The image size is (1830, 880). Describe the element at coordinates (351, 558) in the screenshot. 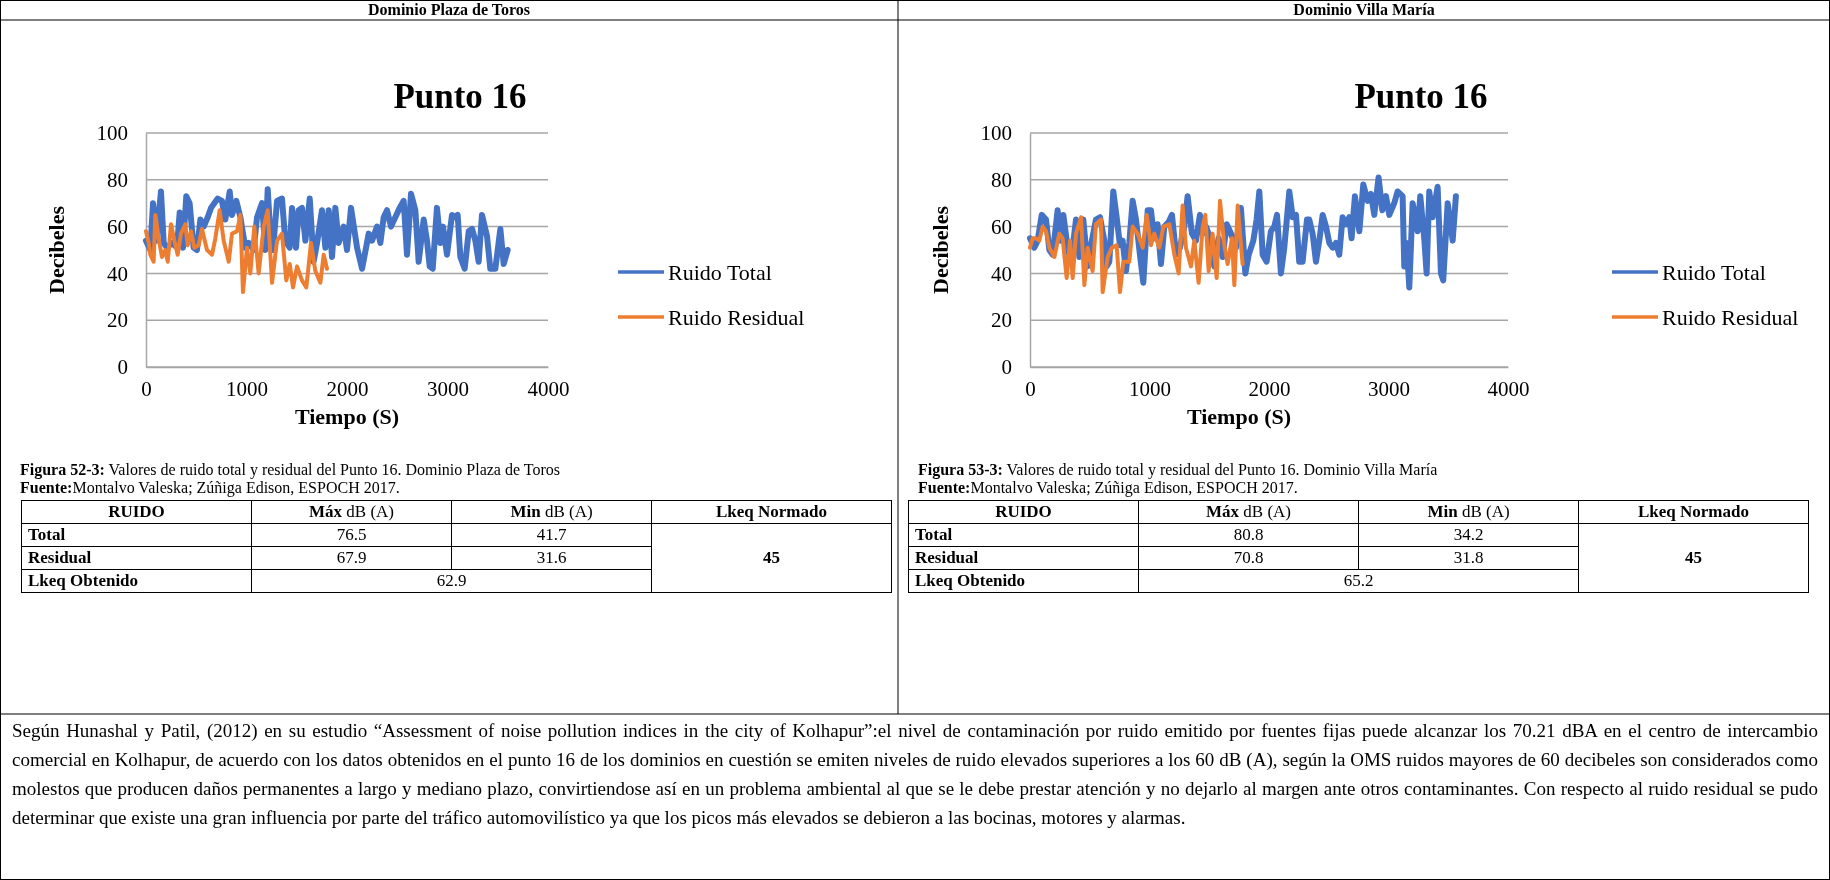

I see `text: 67.9` at that location.